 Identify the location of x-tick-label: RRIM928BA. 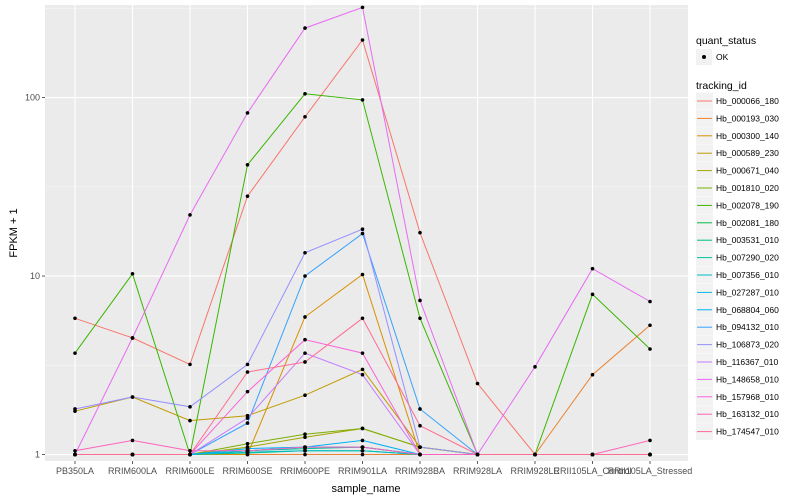
(420, 471).